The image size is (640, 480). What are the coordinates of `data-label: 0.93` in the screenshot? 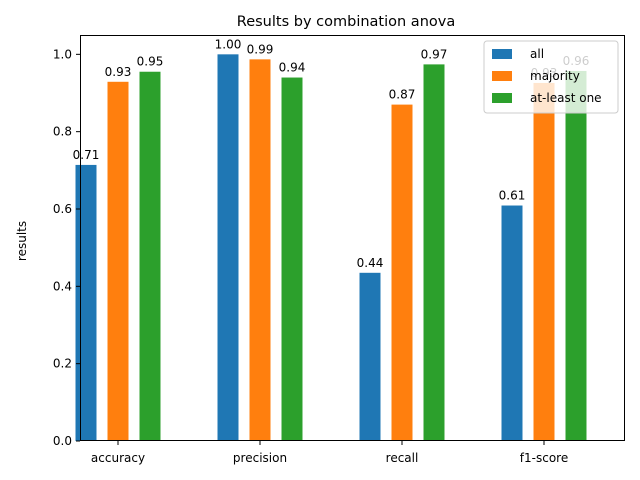 It's located at (118, 72).